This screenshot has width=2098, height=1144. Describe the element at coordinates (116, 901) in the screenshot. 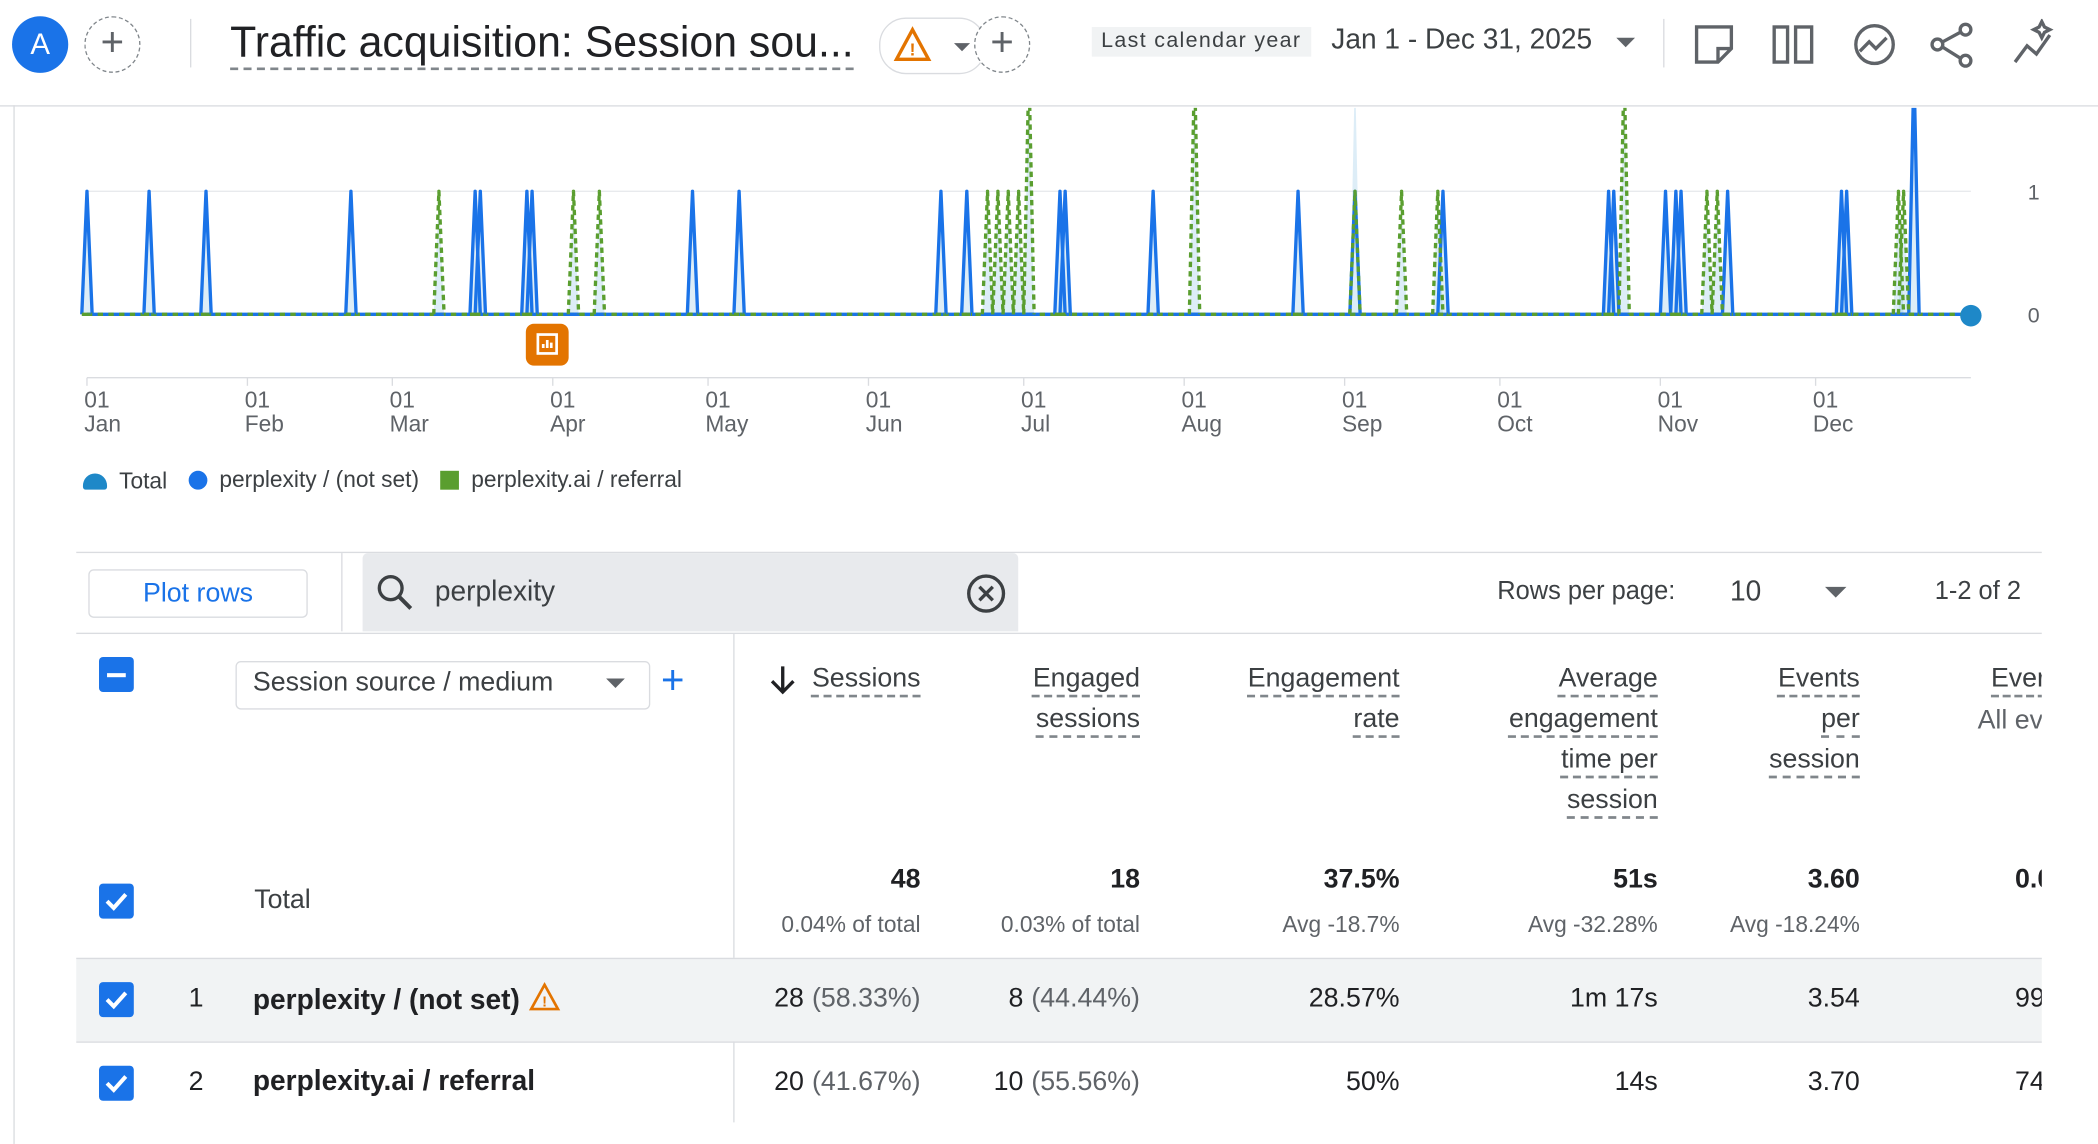

I see `total-checkbox` at that location.